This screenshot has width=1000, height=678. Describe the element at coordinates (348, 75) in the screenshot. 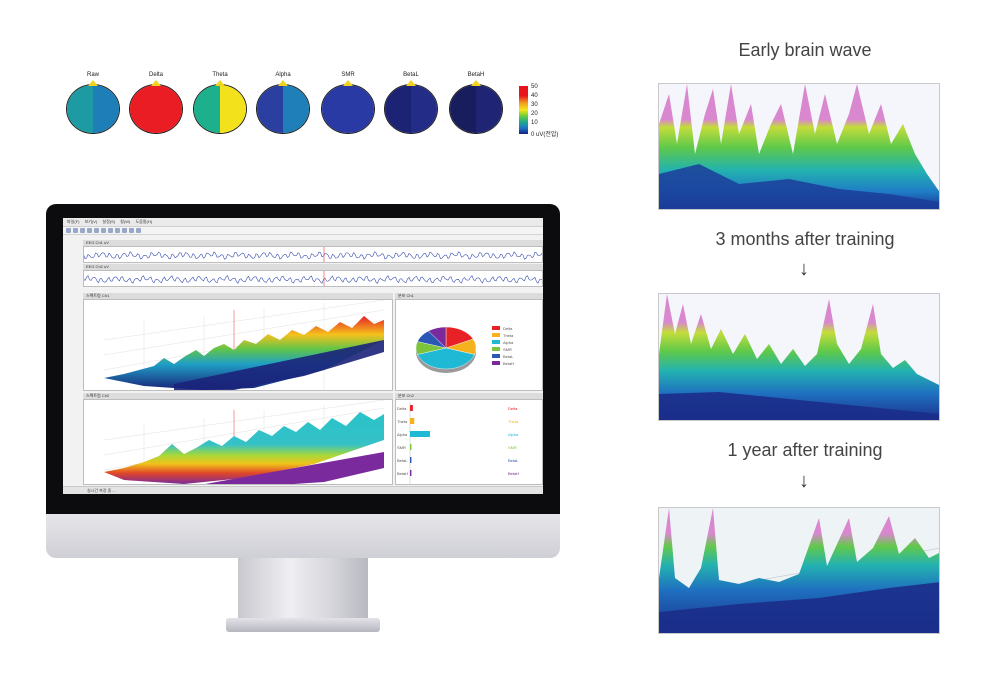

I see `topomap-label: SMR` at that location.